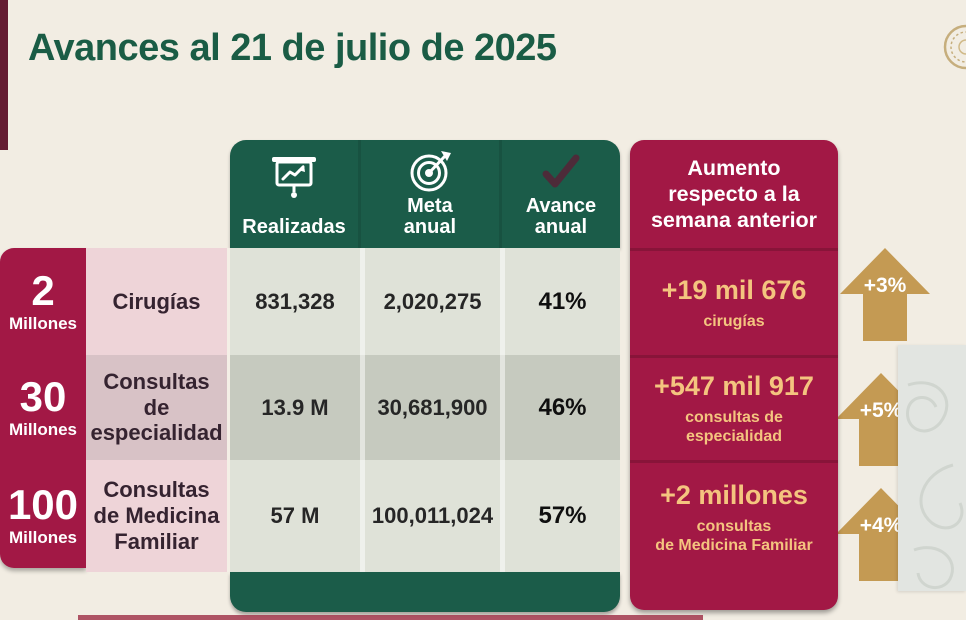 The height and width of the screenshot is (620, 966). I want to click on weekly-increase-label: consultas de especialidad, so click(734, 427).